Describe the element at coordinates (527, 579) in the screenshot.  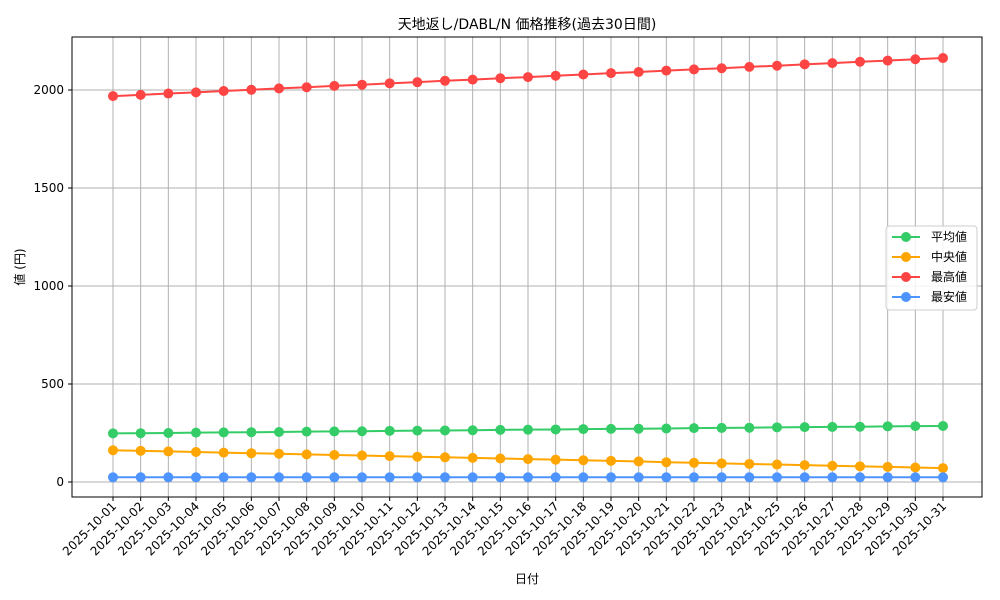
I see `x-axis-label: 日付` at that location.